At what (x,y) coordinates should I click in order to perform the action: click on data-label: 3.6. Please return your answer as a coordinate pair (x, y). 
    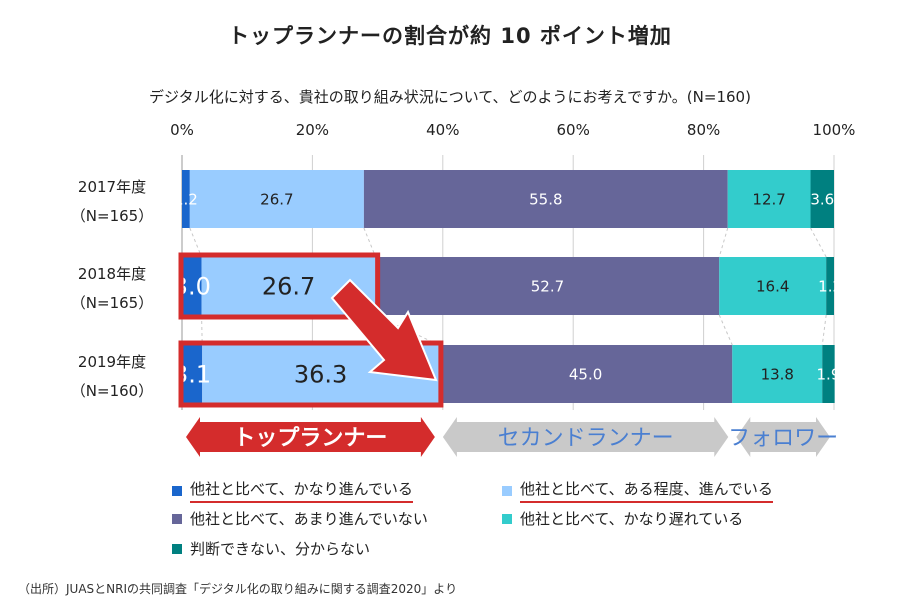
    Looking at the image, I should click on (822, 199).